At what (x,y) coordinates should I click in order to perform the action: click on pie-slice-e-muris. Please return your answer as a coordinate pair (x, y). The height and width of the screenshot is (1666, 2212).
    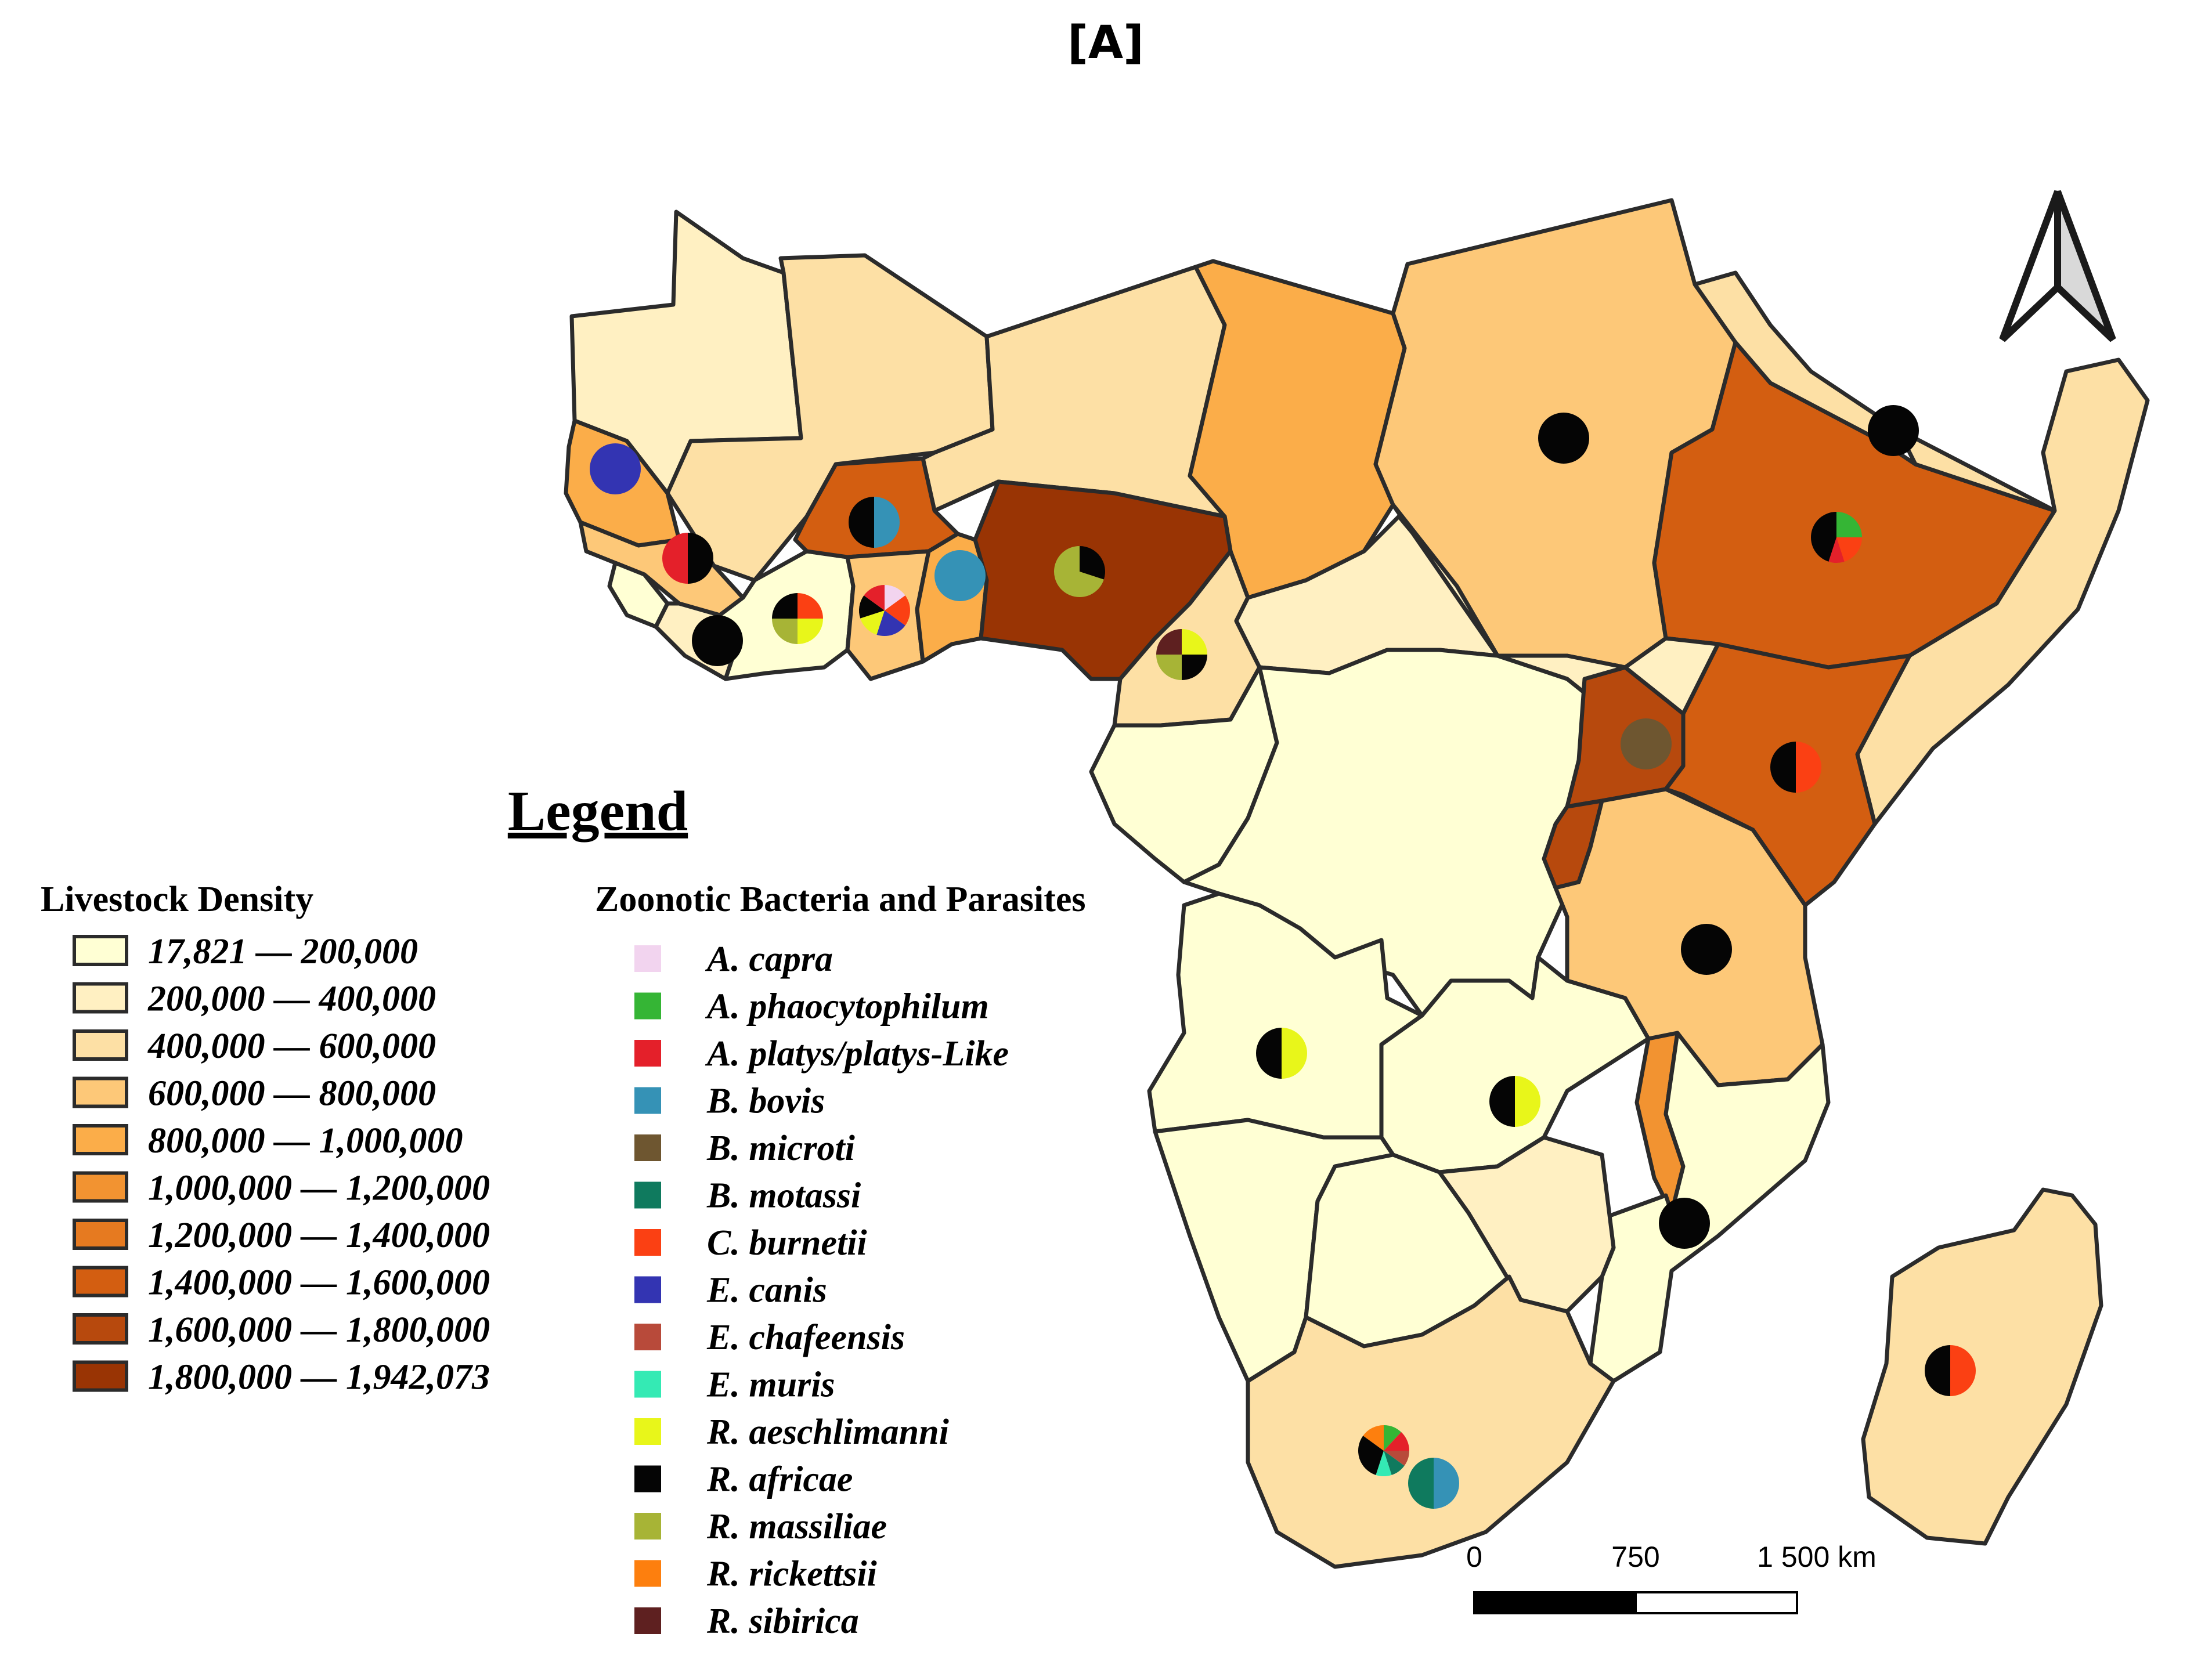
    Looking at the image, I should click on (1384, 1463).